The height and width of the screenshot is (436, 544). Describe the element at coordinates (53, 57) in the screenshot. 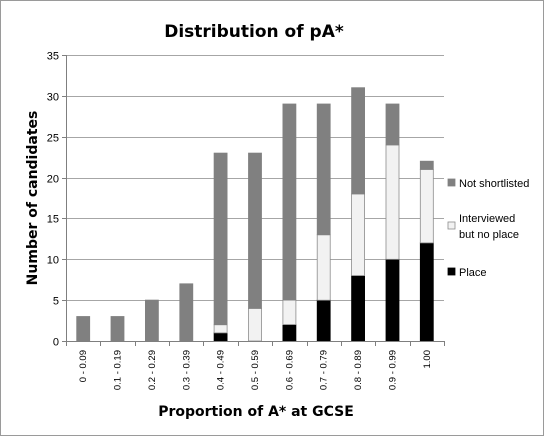

I see `y-tick-label: 35` at that location.